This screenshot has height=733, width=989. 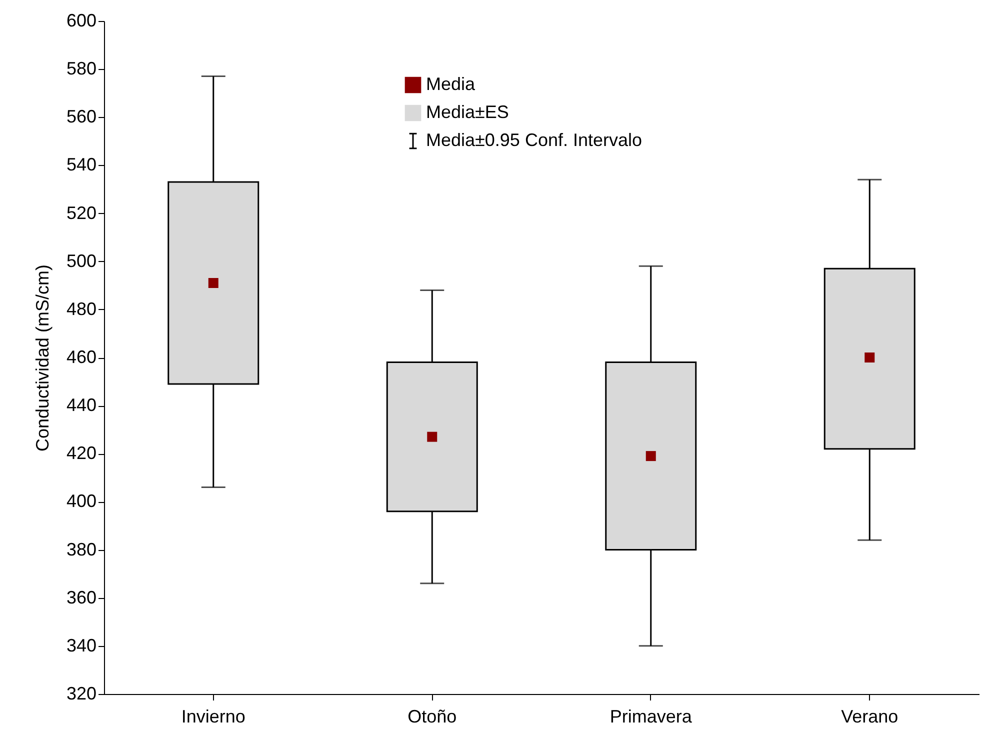 What do you see at coordinates (81, 453) in the screenshot?
I see `y-tick-label: 420` at bounding box center [81, 453].